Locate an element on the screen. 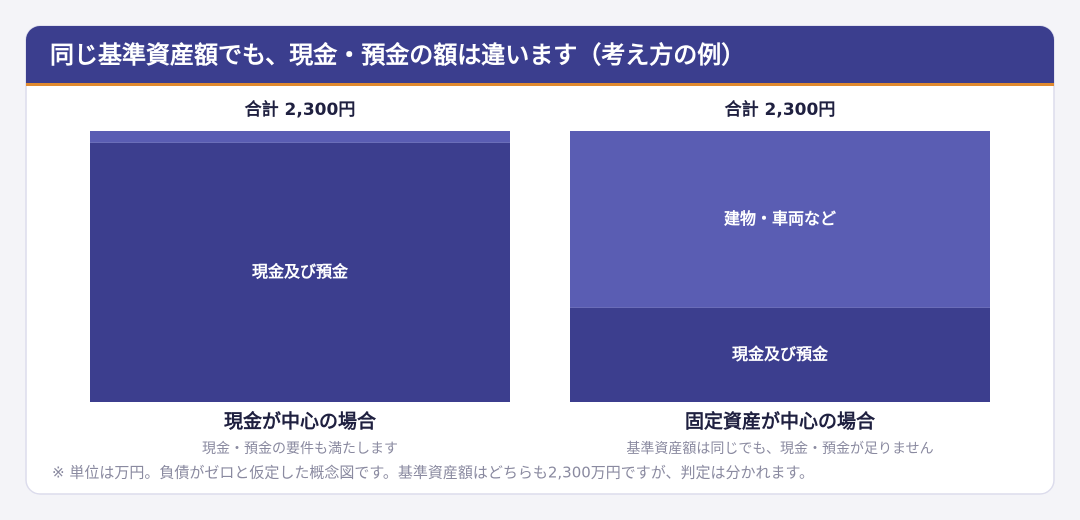 Image resolution: width=1080 pixels, height=520 pixels. panel-note: 現金・預金の要件も満たします is located at coordinates (300, 449).